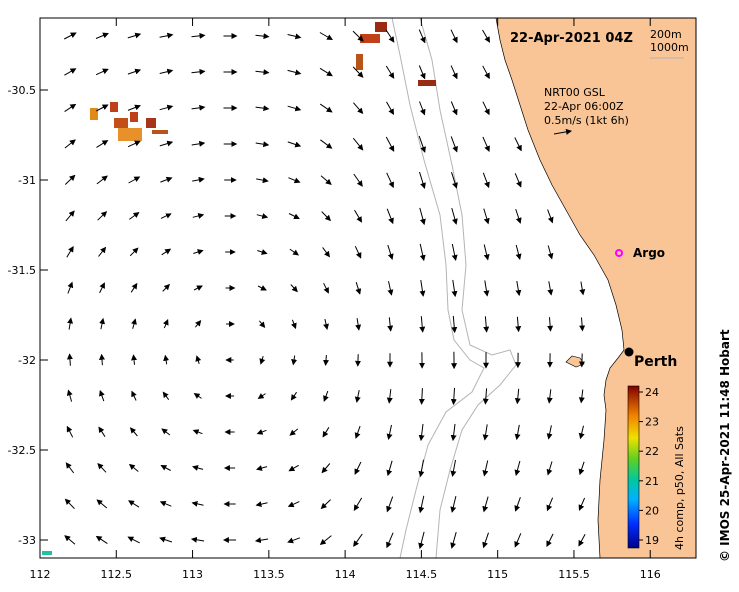 The image size is (739, 592). Describe the element at coordinates (586, 110) in the screenshot. I see `current-info: NRT00 GSL 22-Apr 06:00Z 0.5m/s (1kt 6h)` at that location.